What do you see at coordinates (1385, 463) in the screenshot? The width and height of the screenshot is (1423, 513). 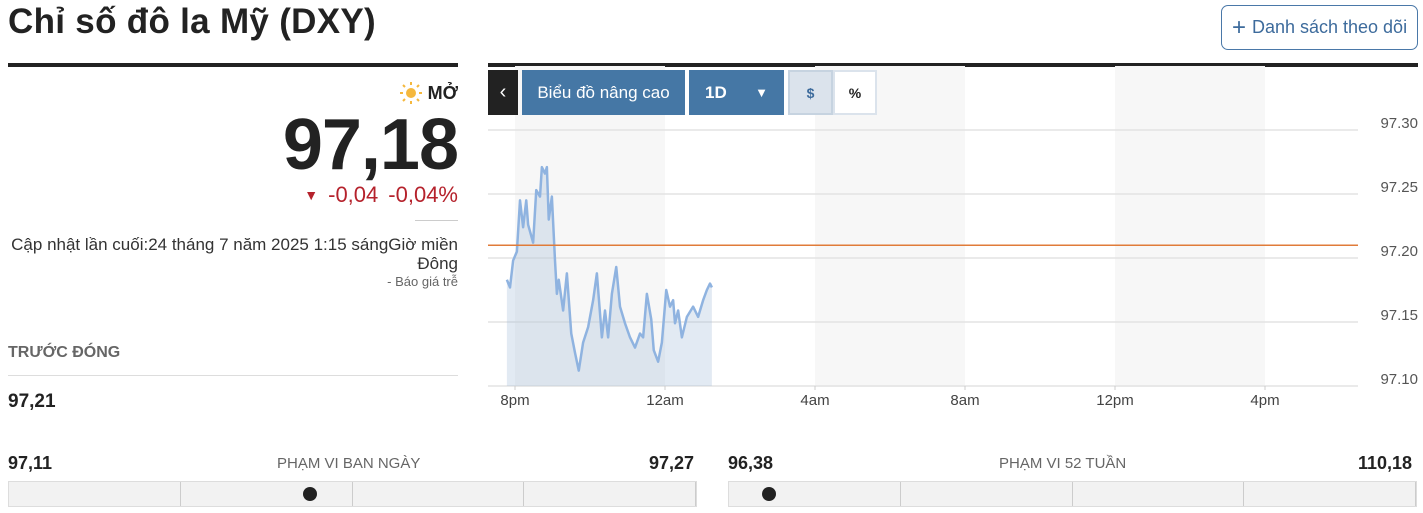 I see `52-week-range-high: 110,18` at bounding box center [1385, 463].